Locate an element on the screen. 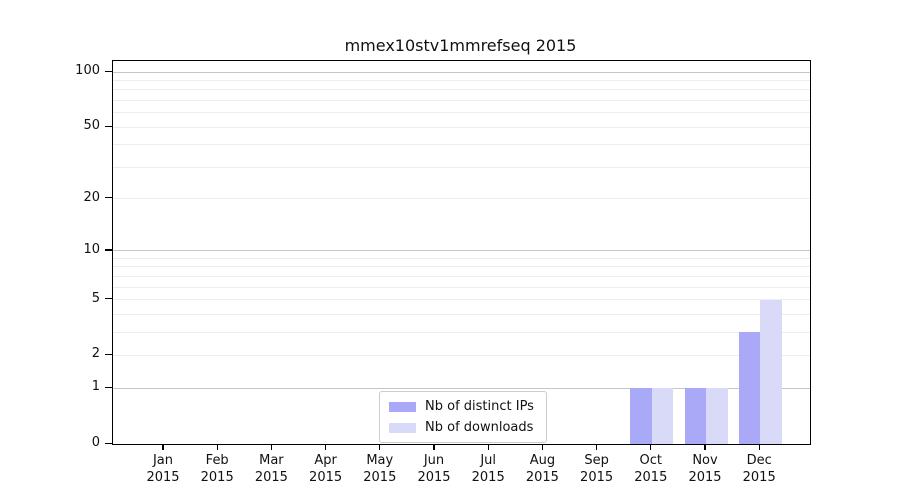 This screenshot has width=900, height=500. xtick-mark-jan is located at coordinates (163, 447).